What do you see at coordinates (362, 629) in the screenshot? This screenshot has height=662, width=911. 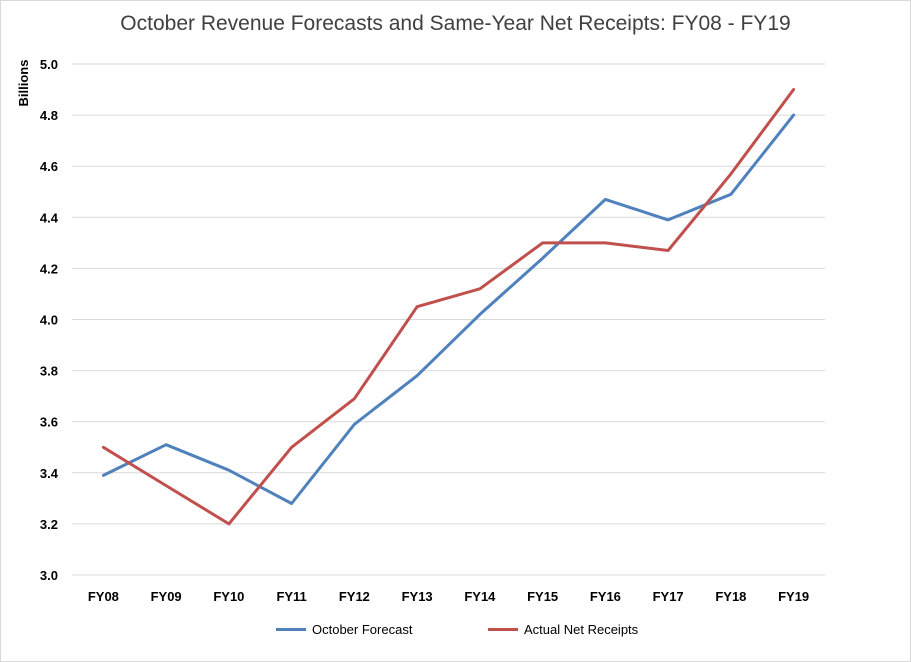 I see `legend-label-forecast: October Forecast` at bounding box center [362, 629].